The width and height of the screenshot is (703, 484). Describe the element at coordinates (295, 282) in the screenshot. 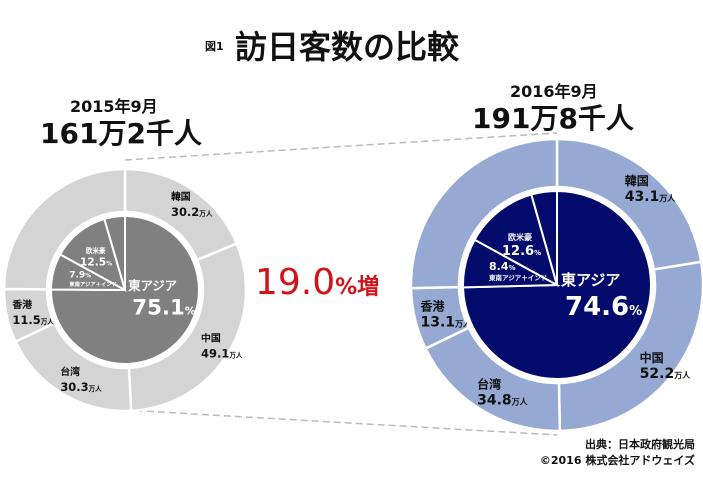

I see `increase-value: 19.0` at that location.